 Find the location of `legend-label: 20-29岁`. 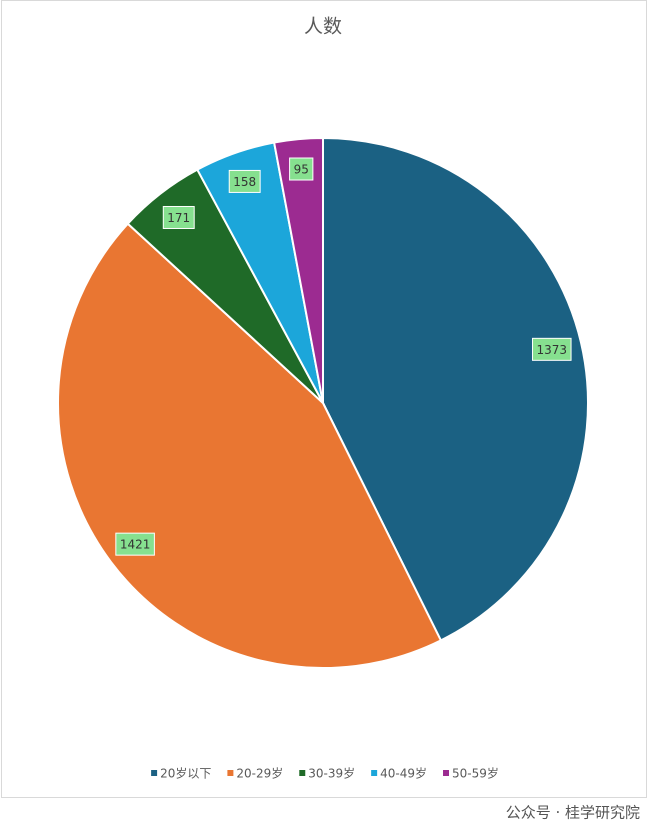

legend-label: 20-29岁 is located at coordinates (259, 773).